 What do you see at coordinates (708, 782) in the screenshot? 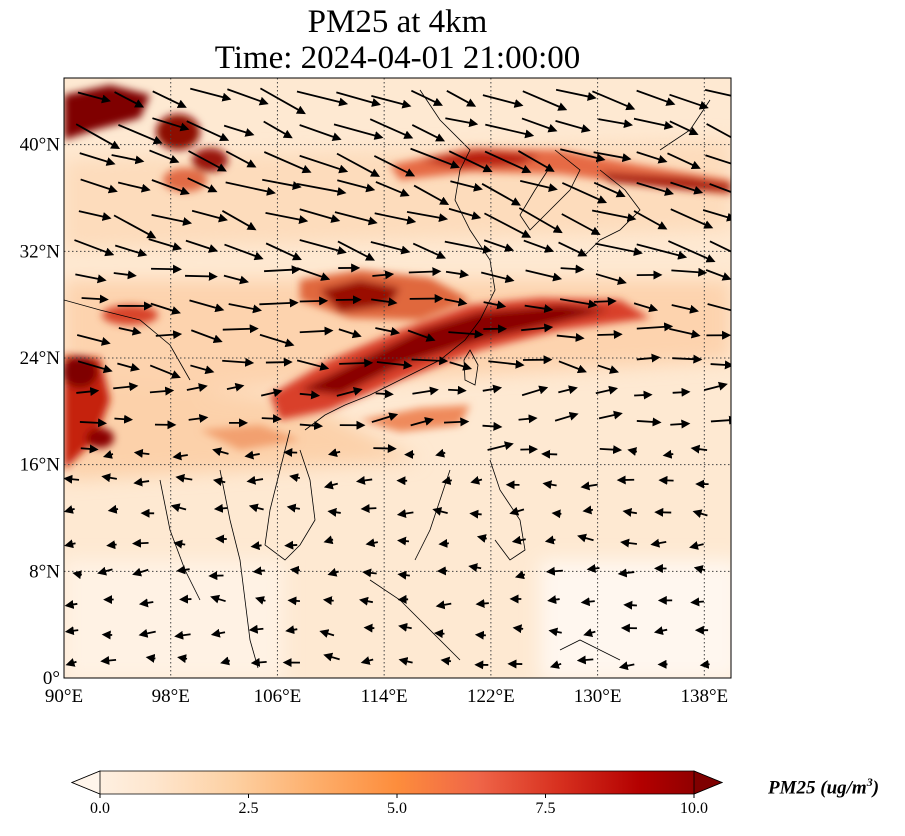
I see `colorbar-extend-max` at bounding box center [708, 782].